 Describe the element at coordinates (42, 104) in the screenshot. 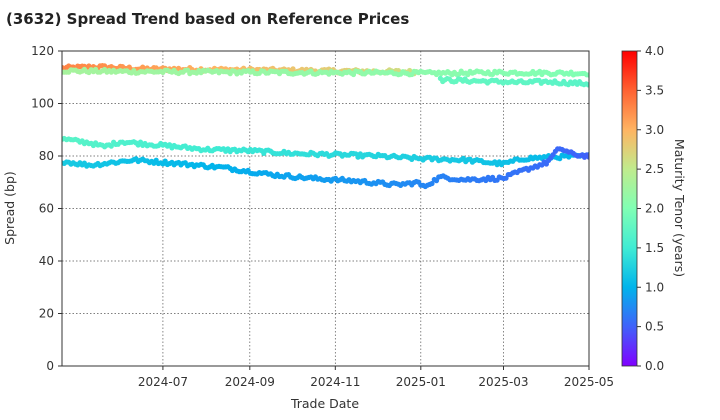

I see `y-tick-label: 100` at that location.